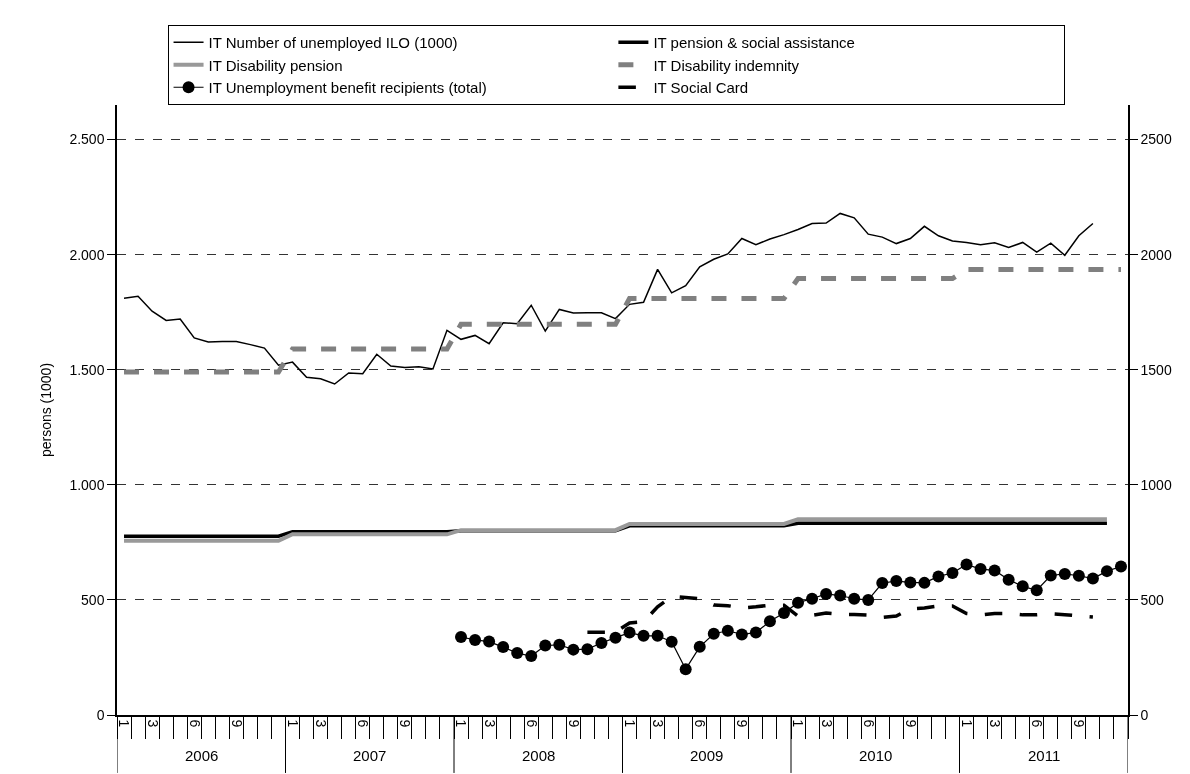 This screenshot has height=774, width=1190. What do you see at coordinates (333, 43) in the screenshot?
I see `legend-label: IT Number of unemployed ILO (1000)` at bounding box center [333, 43].